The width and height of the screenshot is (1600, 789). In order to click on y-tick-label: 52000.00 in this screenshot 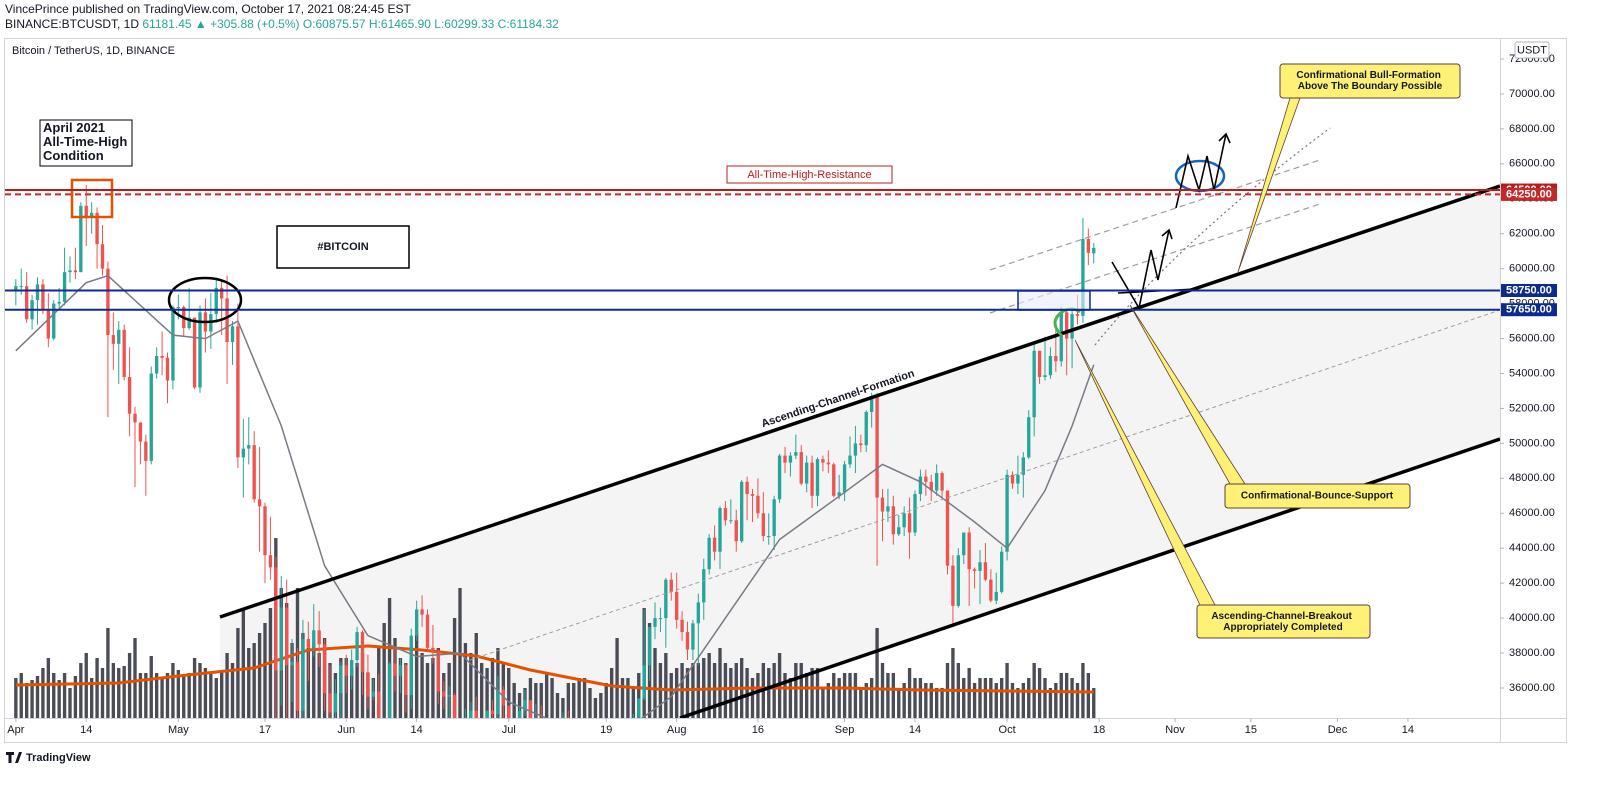, I will do `click(1532, 408)`.